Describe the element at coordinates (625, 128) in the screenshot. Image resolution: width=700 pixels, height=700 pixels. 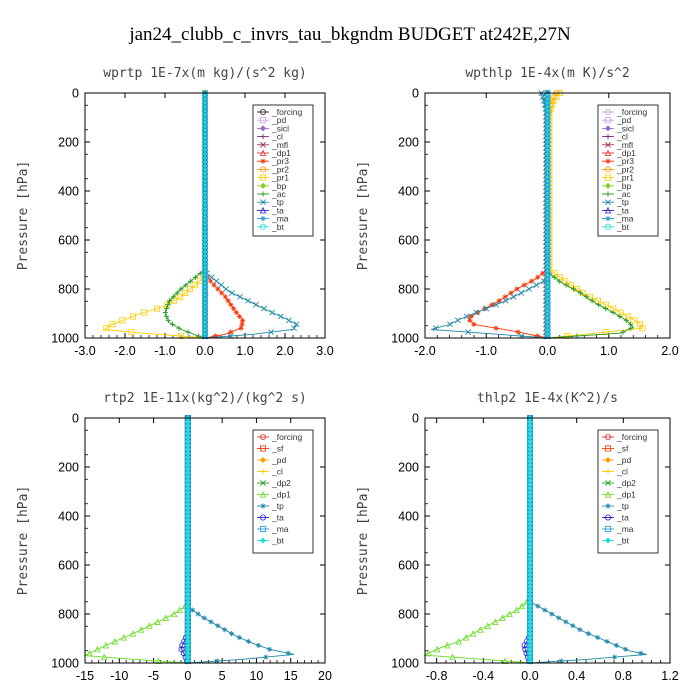
I see `legend-entry: _sicl` at that location.